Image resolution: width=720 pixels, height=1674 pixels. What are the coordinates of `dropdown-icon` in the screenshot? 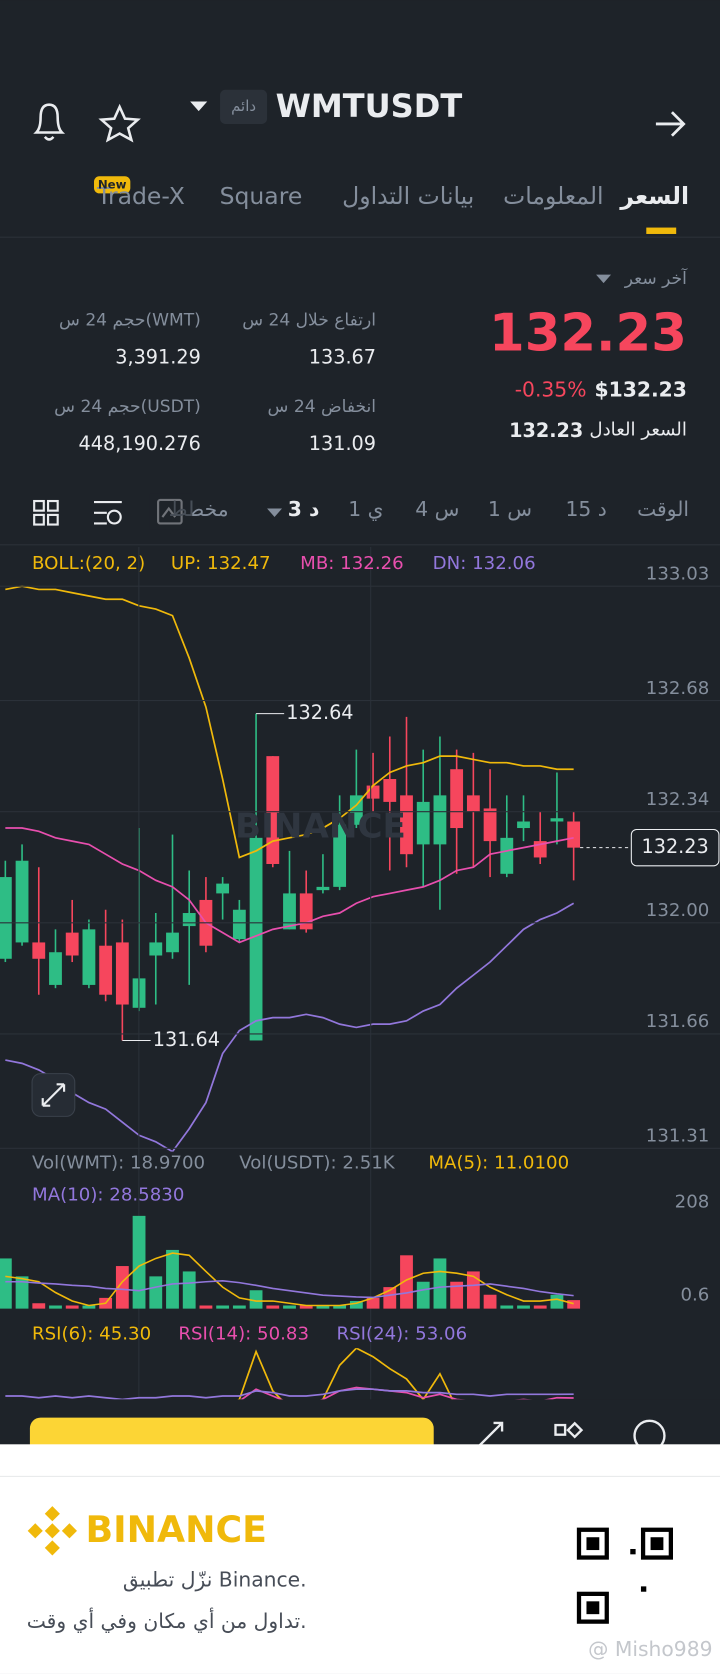 It's located at (604, 279).